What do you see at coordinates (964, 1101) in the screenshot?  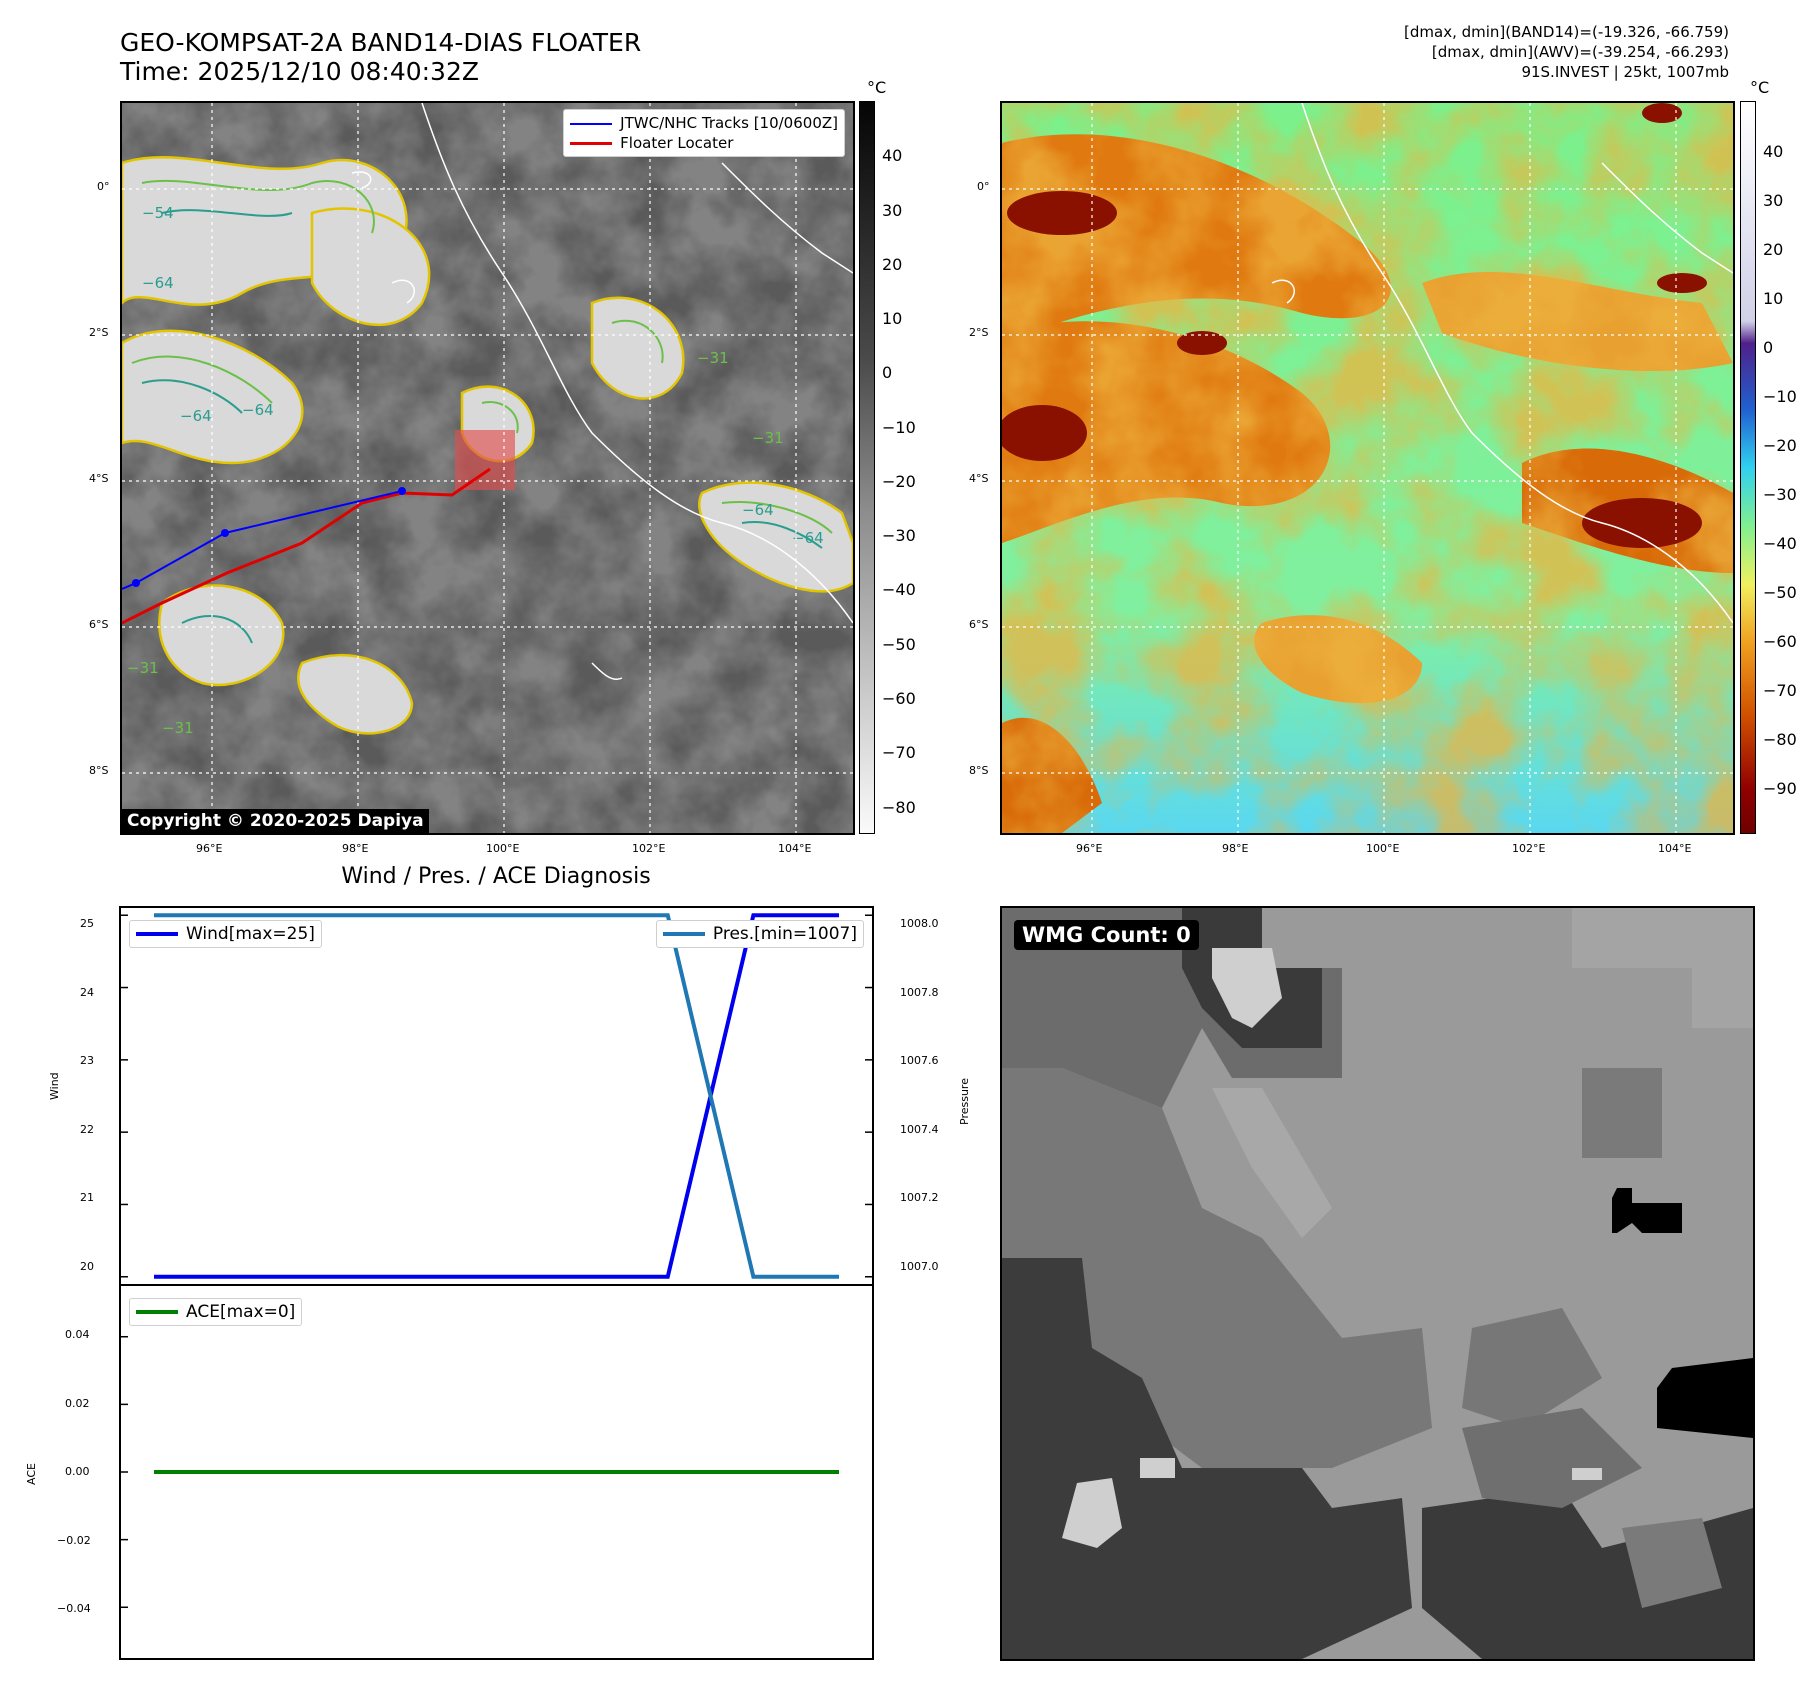 I see `pres-axis-label: Pressure` at bounding box center [964, 1101].